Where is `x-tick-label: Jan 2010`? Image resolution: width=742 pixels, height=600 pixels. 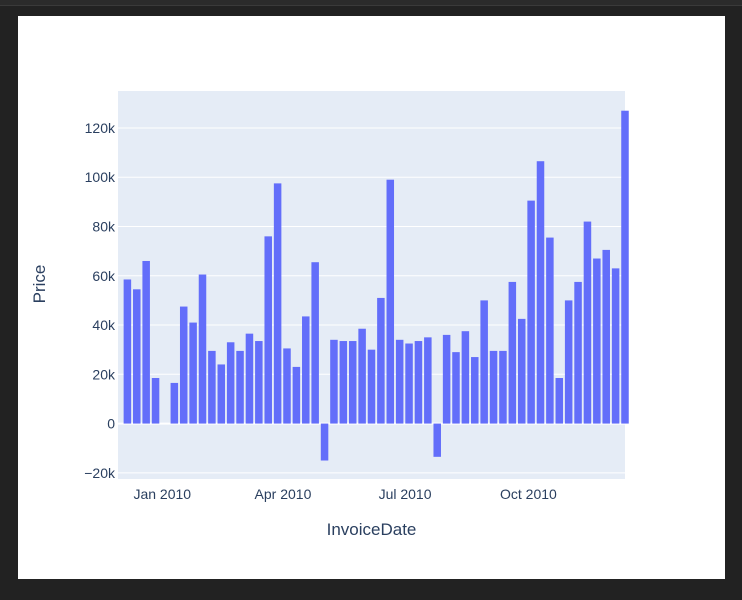 x-tick-label: Jan 2010 is located at coordinates (162, 494).